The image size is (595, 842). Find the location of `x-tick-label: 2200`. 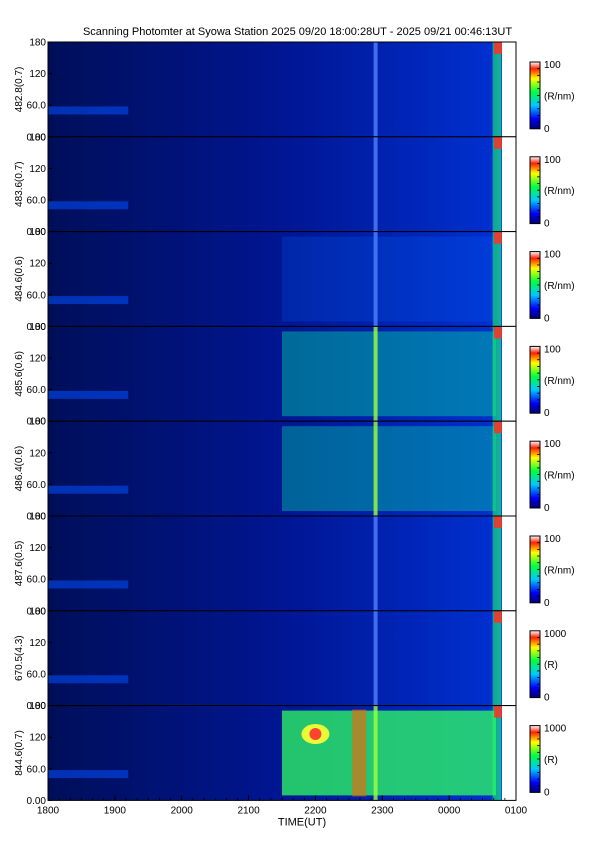

x-tick-label: 2200 is located at coordinates (315, 810).